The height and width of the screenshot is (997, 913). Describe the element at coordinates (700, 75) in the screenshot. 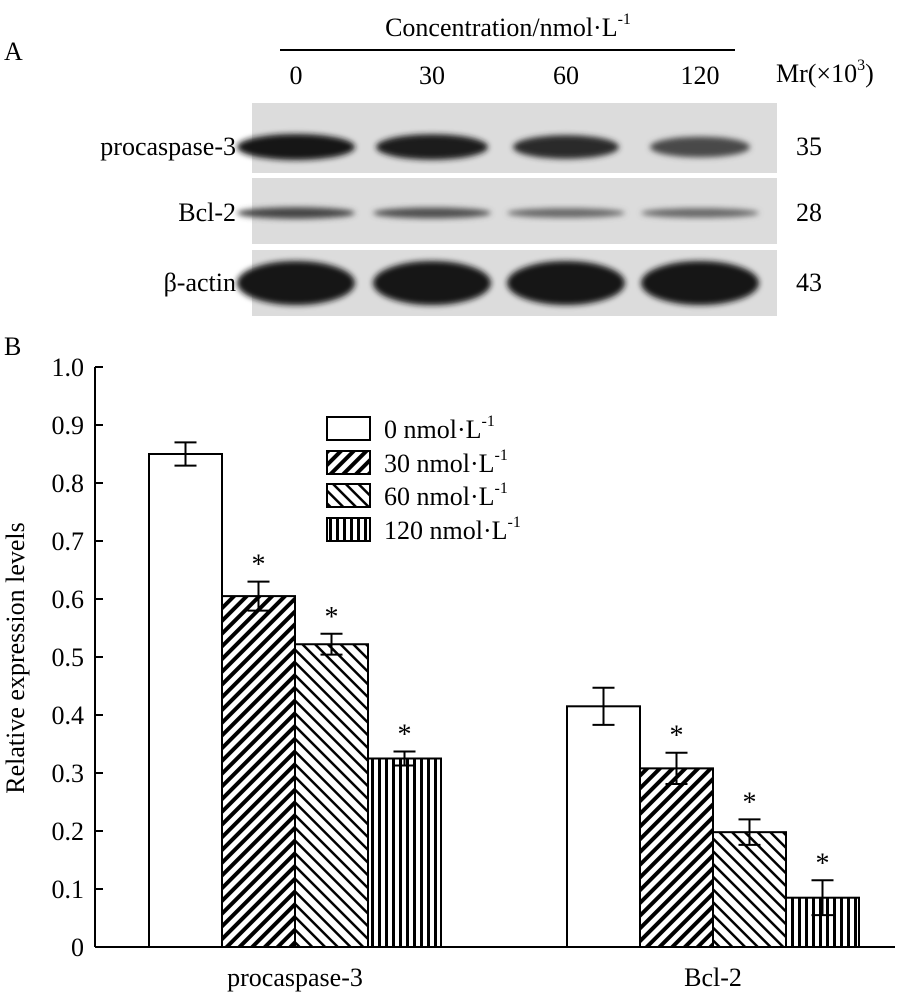

I see `lane-label-120: 120` at that location.